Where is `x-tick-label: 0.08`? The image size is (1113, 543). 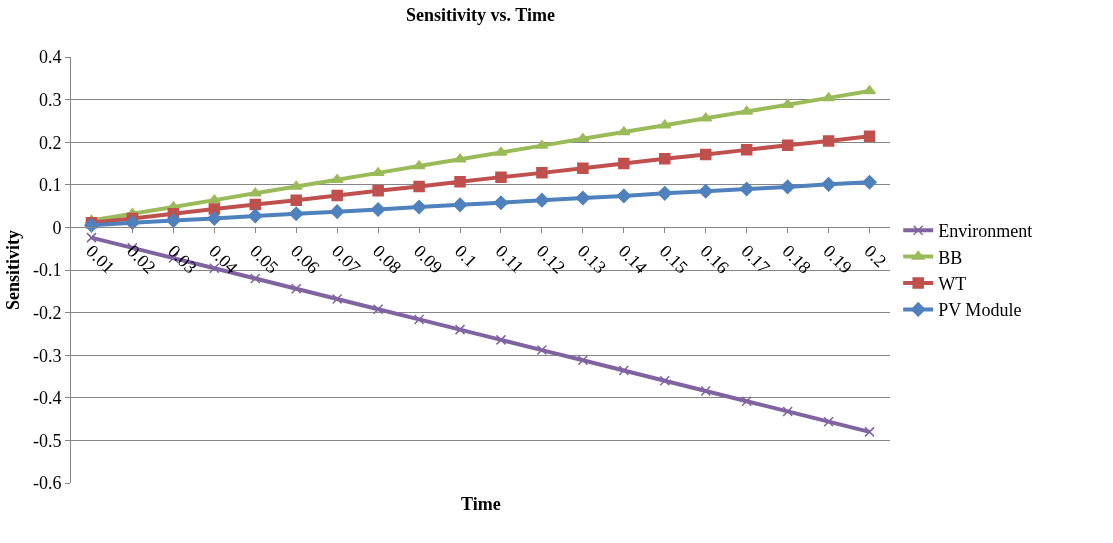 x-tick-label: 0.08 is located at coordinates (387, 259).